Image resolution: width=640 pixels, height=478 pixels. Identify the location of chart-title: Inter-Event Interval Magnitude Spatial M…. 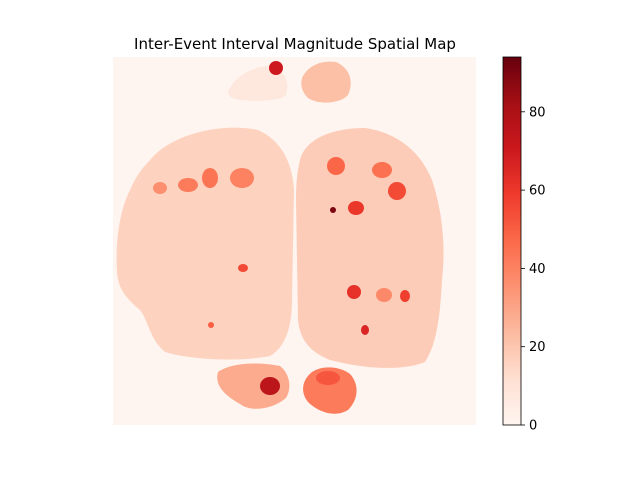
(295, 44).